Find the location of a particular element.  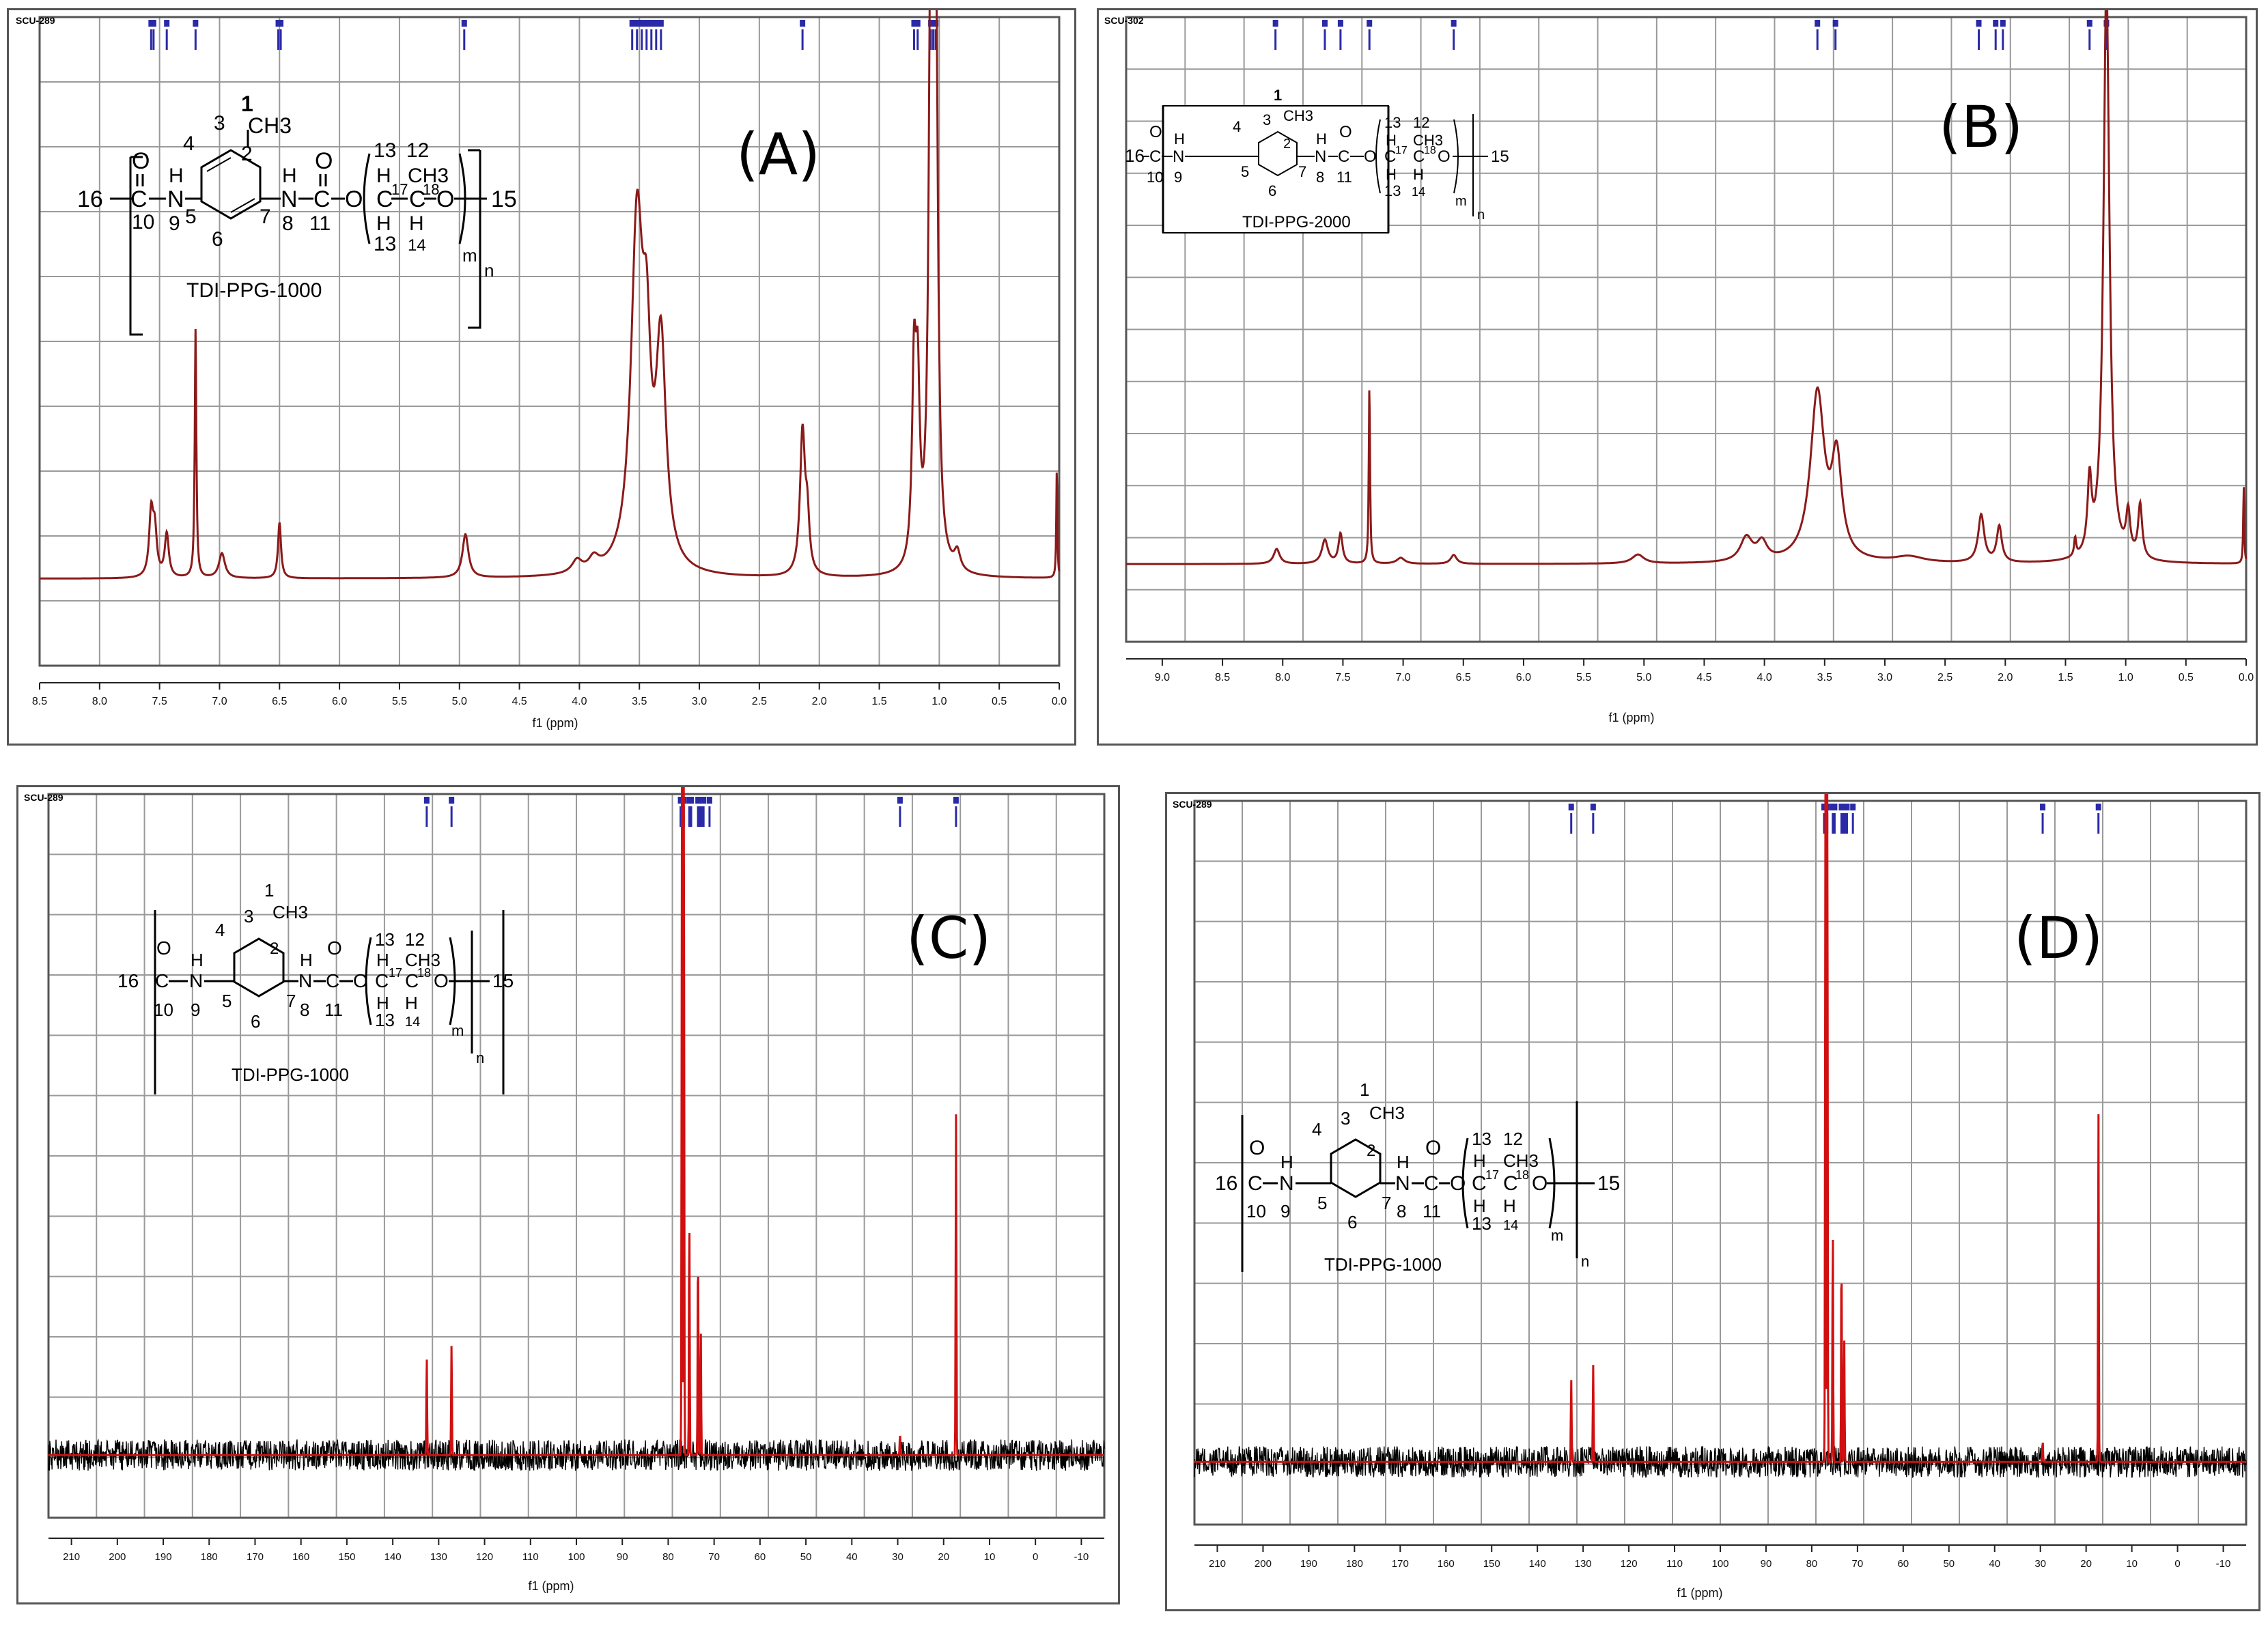

x-tick-label: 4.0 is located at coordinates (1764, 677).